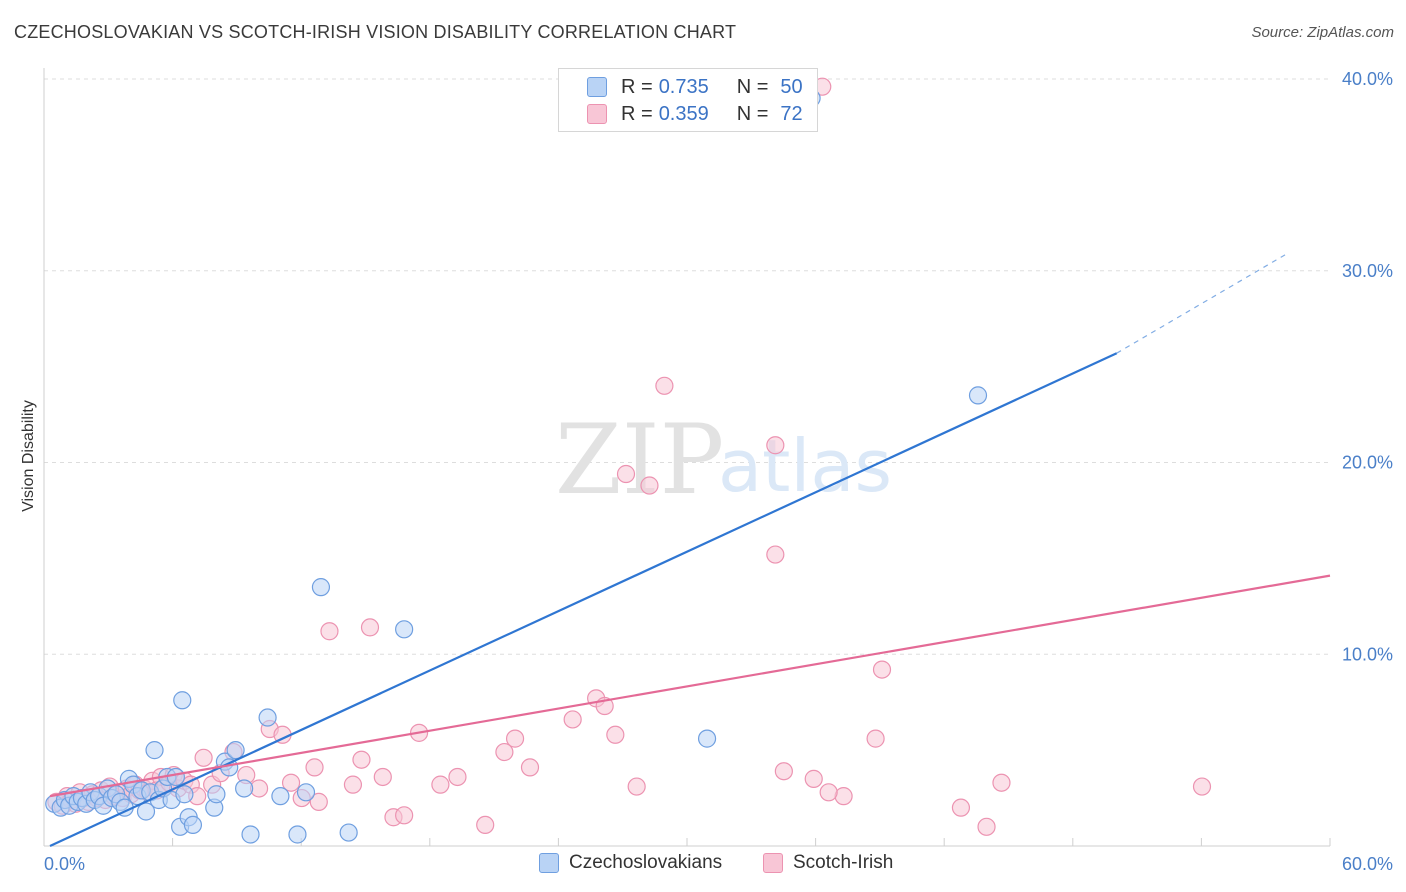 This screenshot has height=892, width=1406. I want to click on bottom-legend-label: Scotch-Irish, so click(843, 862).